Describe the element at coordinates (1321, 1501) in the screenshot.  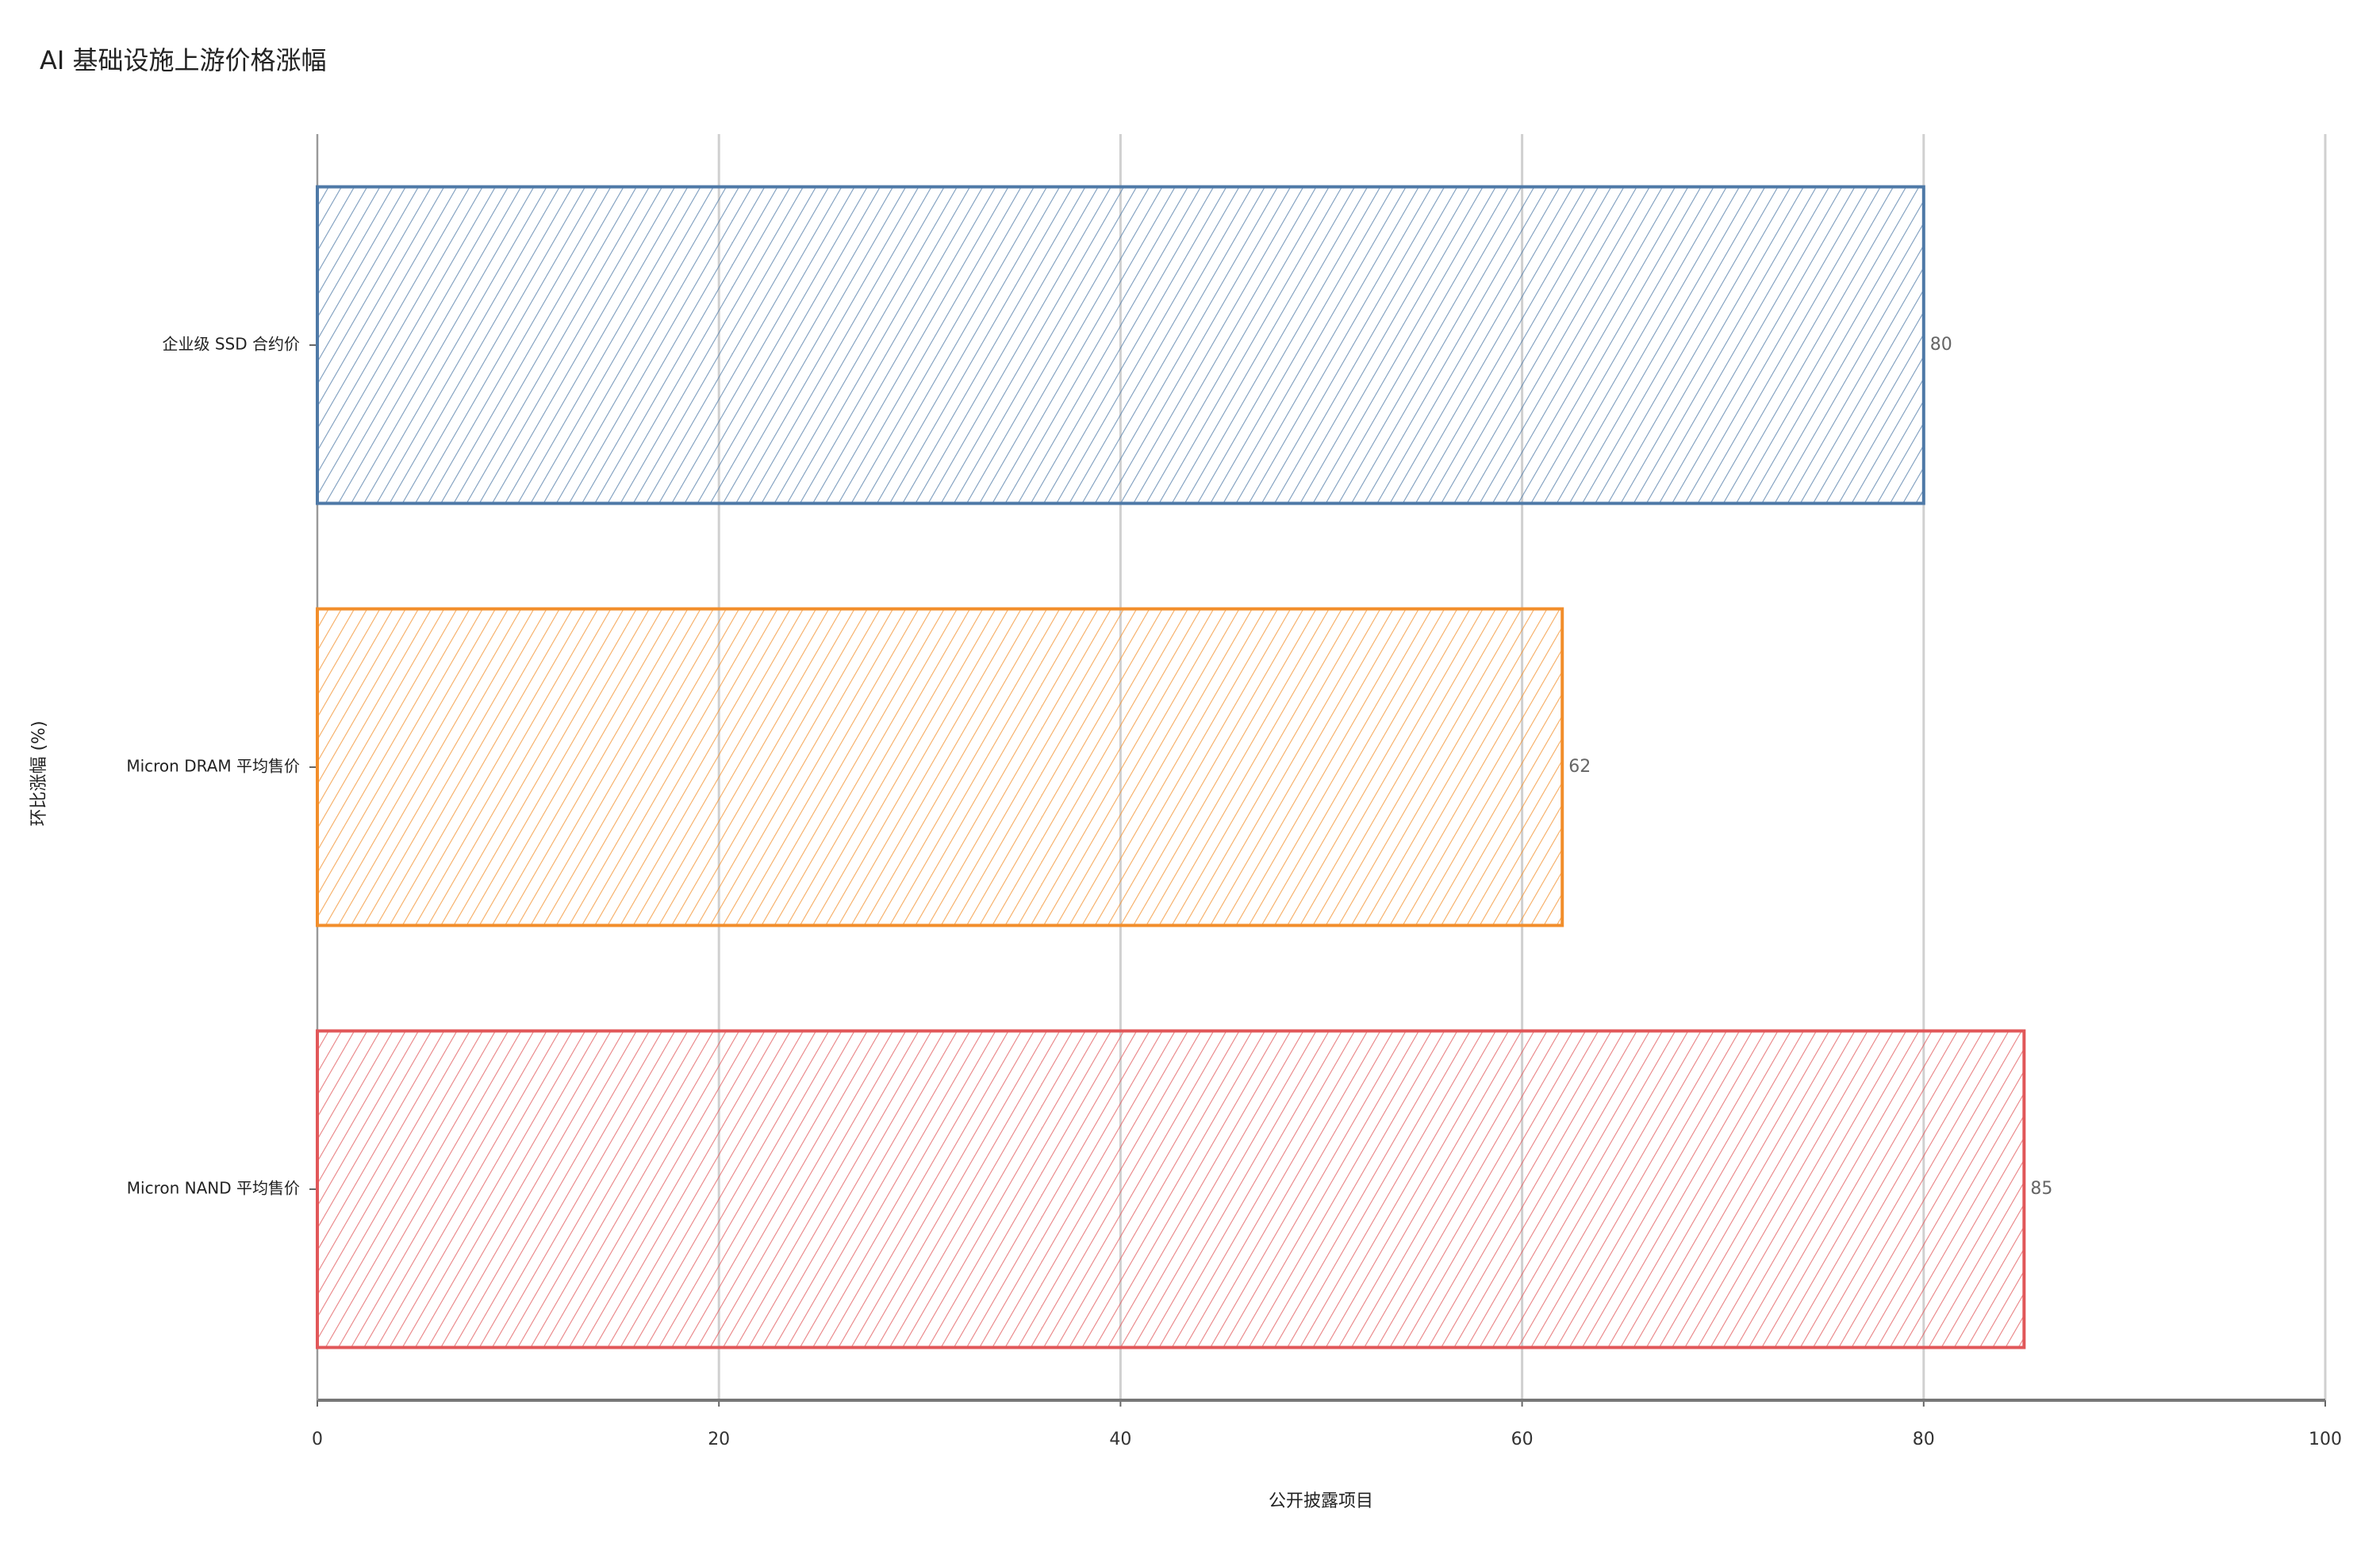
I see `x-axis-title: 公开披露项目` at that location.